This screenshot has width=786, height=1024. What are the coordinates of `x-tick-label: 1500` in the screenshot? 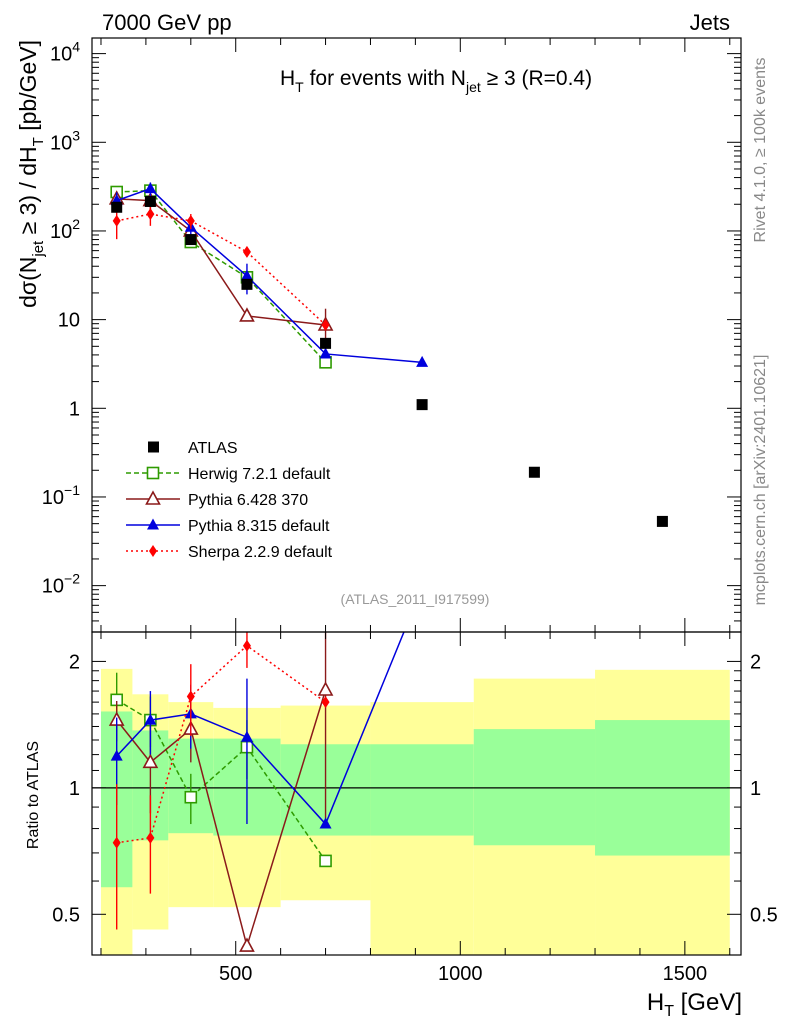 It's located at (685, 974).